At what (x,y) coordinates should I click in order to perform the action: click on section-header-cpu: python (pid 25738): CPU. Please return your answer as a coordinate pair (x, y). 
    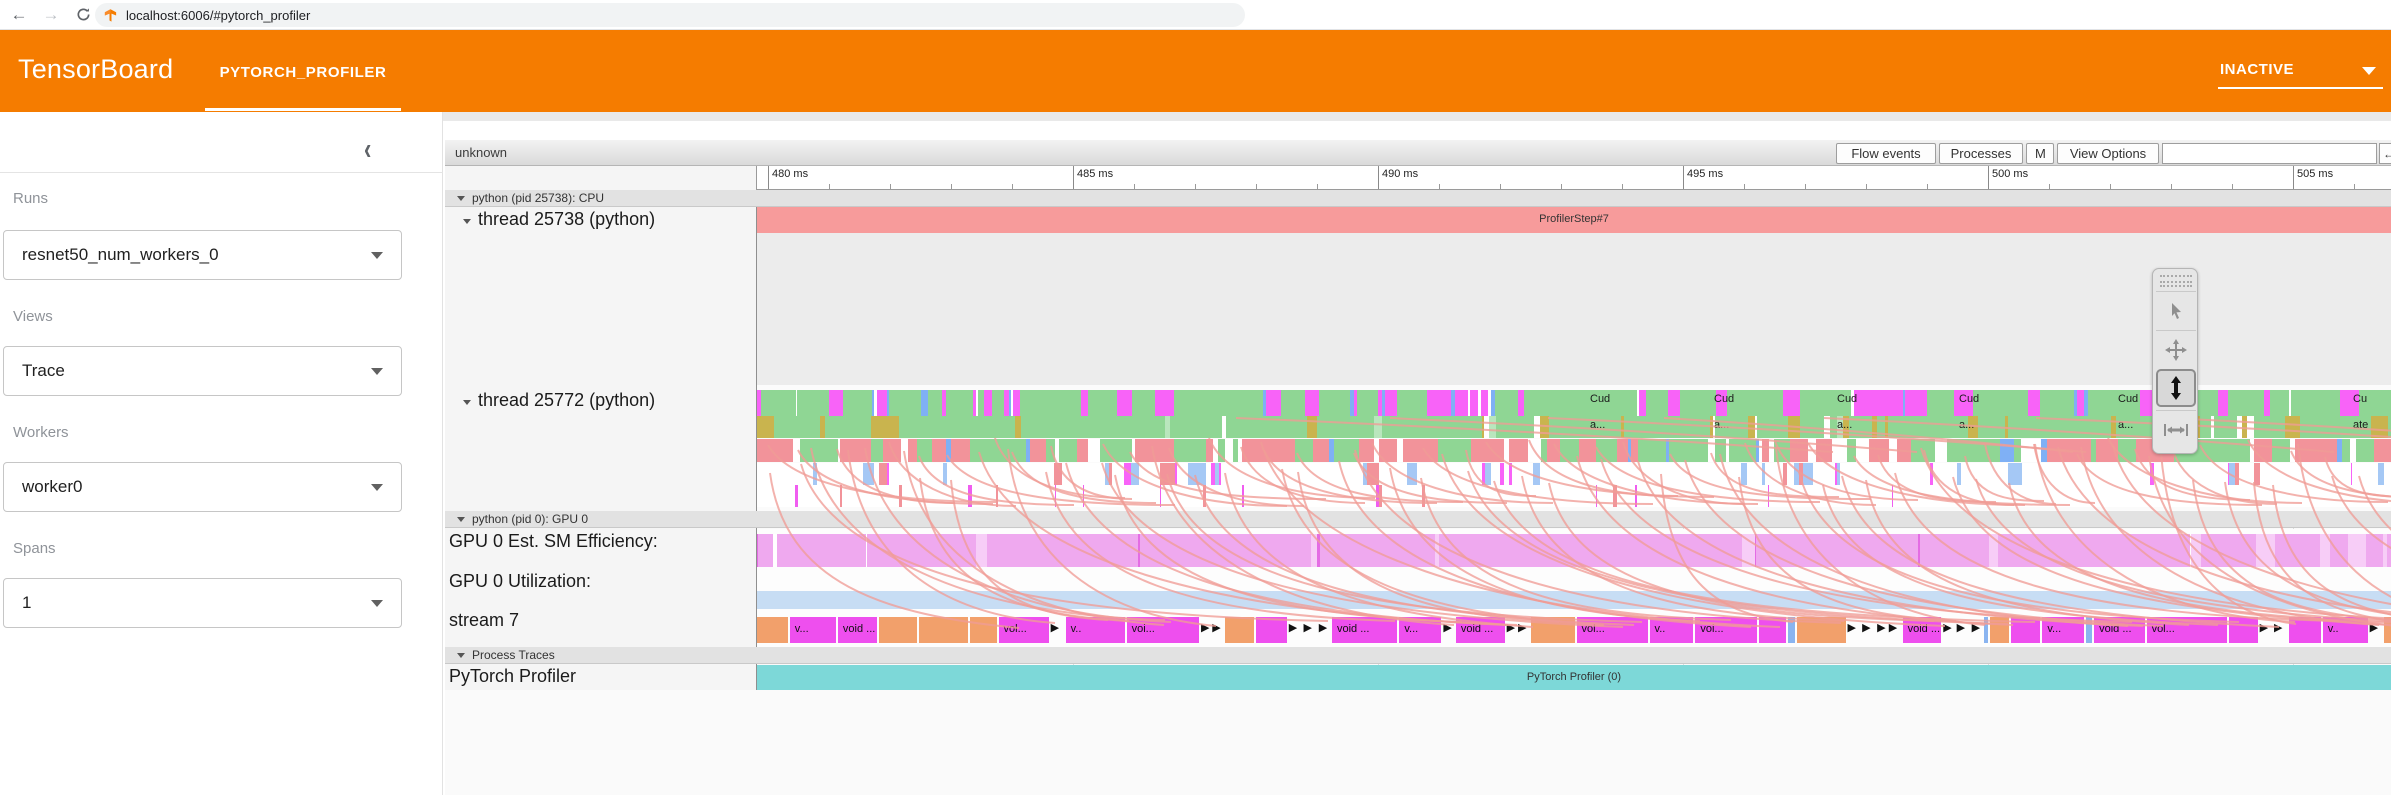
    Looking at the image, I should click on (1418, 198).